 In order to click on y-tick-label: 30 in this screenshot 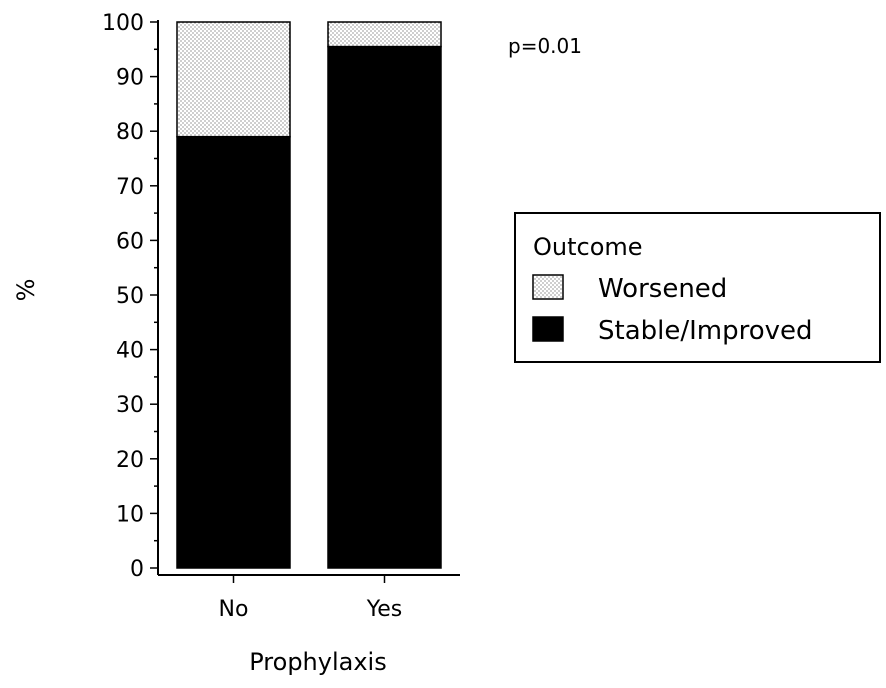, I will do `click(130, 405)`.